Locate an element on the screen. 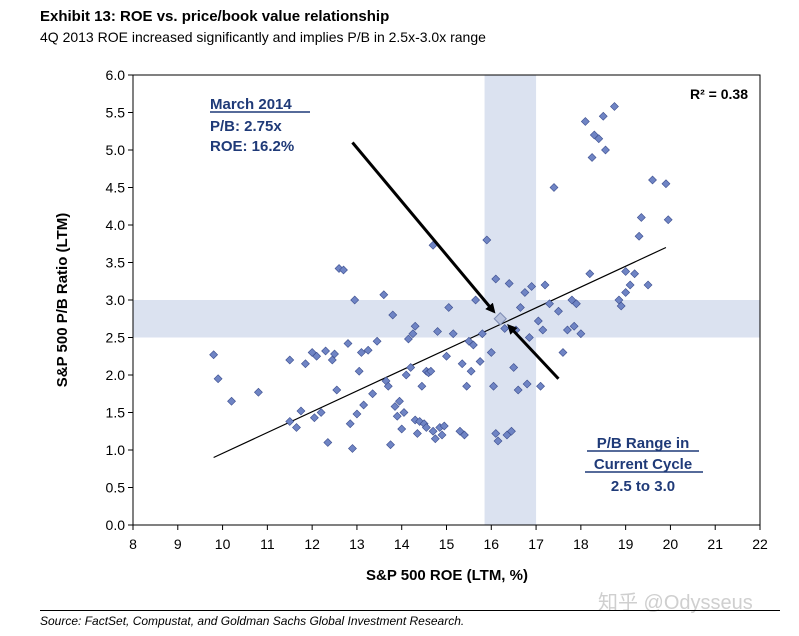  march-2014-heading: March 2014 is located at coordinates (251, 104).